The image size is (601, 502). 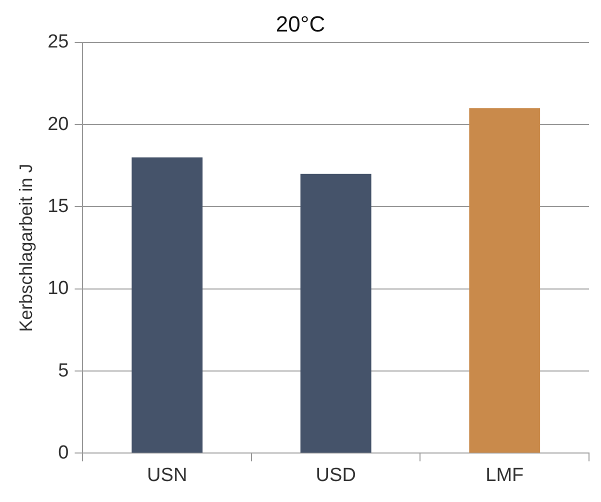 What do you see at coordinates (58, 206) in the screenshot?
I see `y-tick-label: 15` at bounding box center [58, 206].